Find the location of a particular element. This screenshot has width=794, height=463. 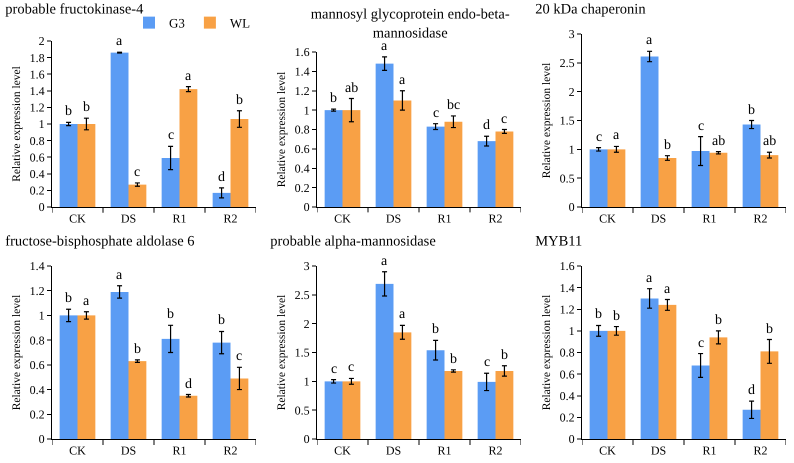

data-label: ab is located at coordinates (351, 88).